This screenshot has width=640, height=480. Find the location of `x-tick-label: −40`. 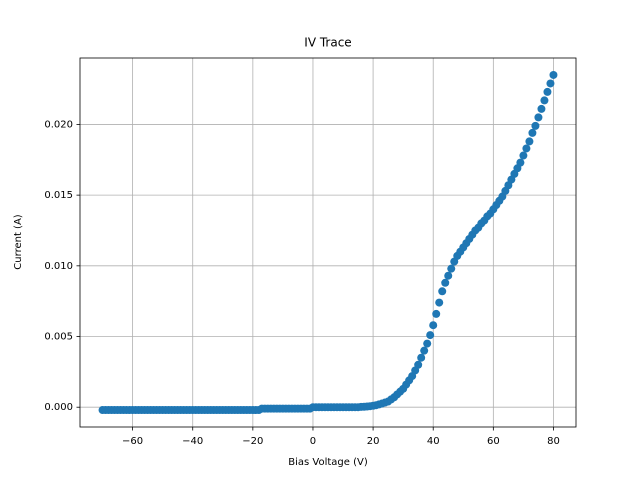

x-tick-label: −40 is located at coordinates (192, 441).